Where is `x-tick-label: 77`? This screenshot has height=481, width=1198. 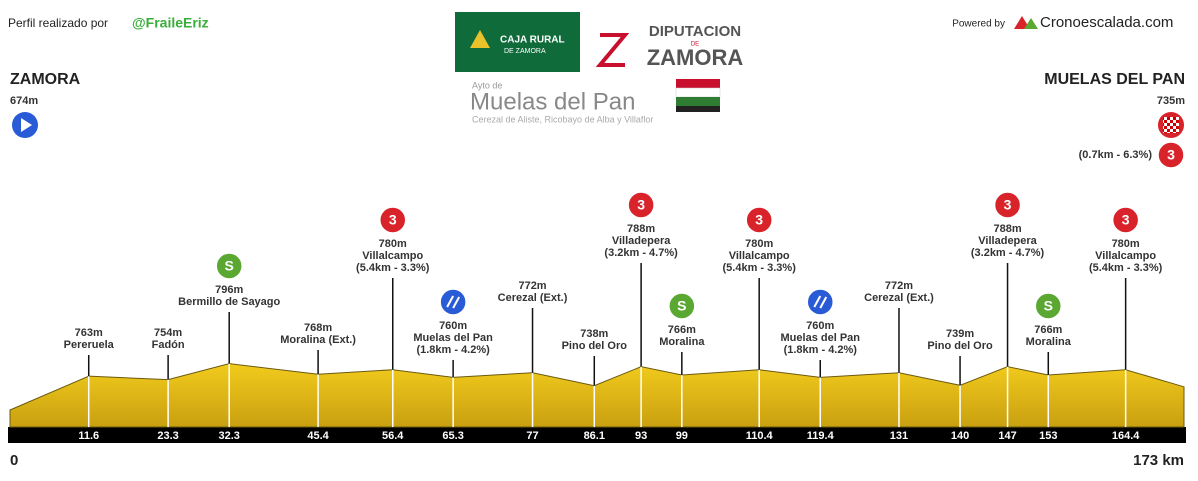 x-tick-label: 77 is located at coordinates (532, 436).